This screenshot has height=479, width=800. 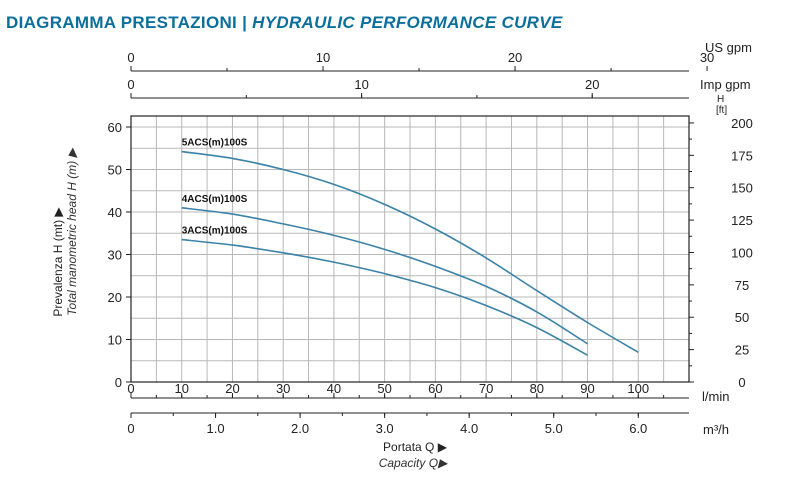 What do you see at coordinates (537, 388) in the screenshot?
I see `lmin-tick-label: 80` at bounding box center [537, 388].